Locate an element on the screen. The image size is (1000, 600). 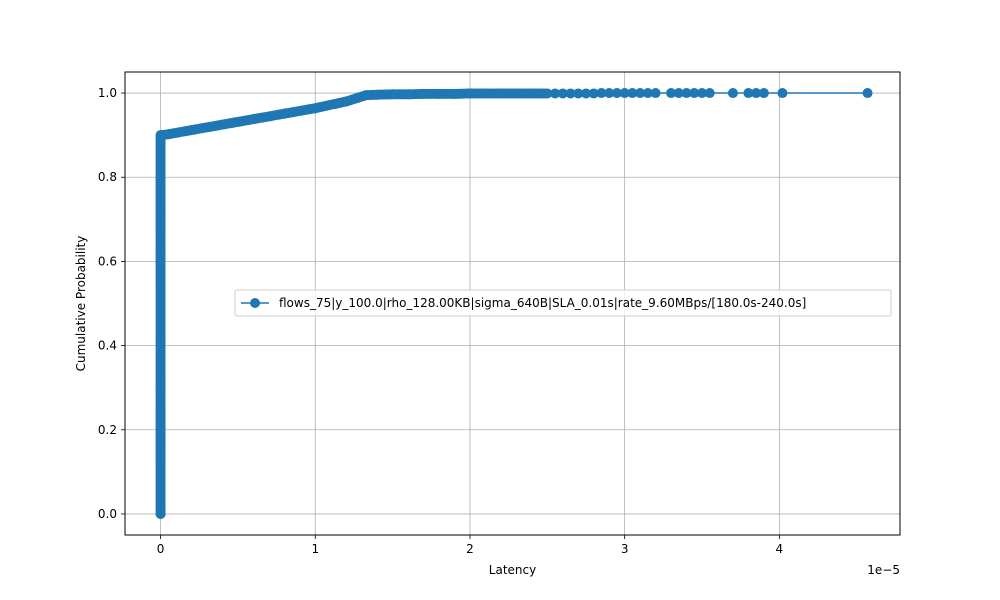
y-tick-label: 0.6 is located at coordinates (107, 261).